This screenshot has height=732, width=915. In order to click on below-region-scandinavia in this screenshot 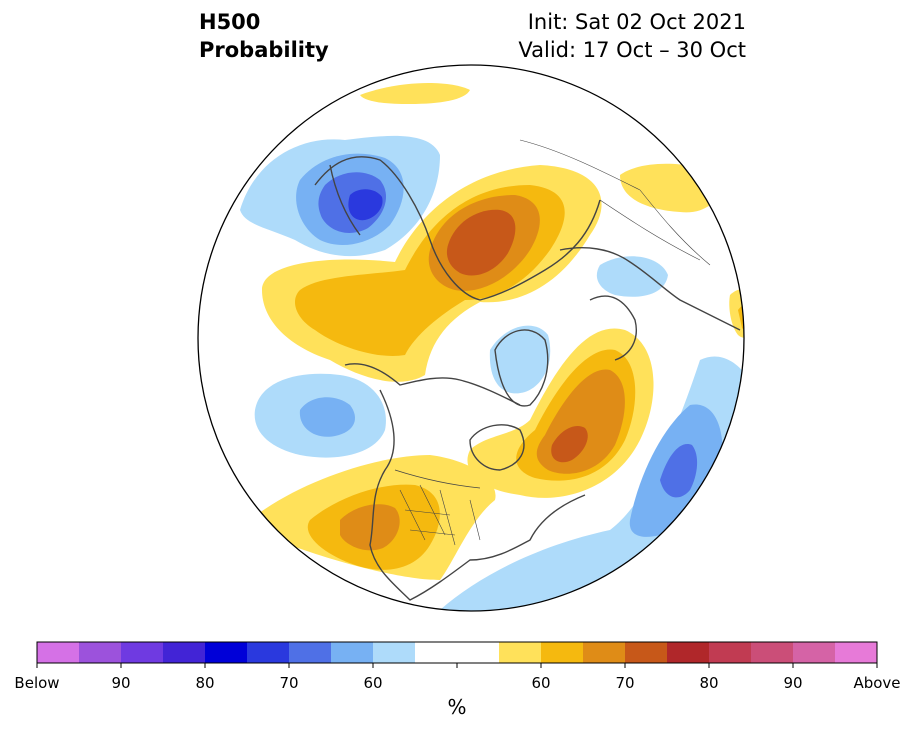, I will do `click(632, 276)`.